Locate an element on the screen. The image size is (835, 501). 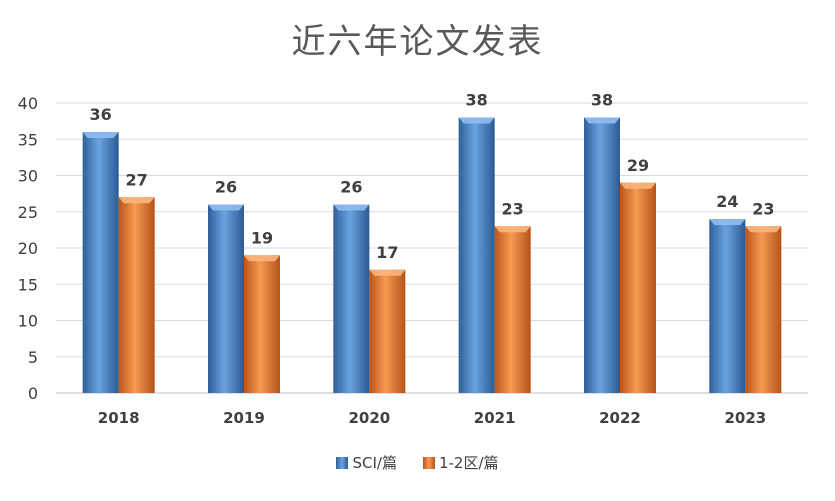
bar-zone-2020 is located at coordinates (387, 331).